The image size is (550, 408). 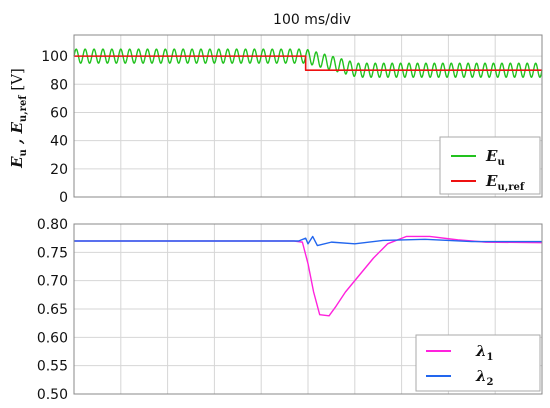 What do you see at coordinates (59, 85) in the screenshot?
I see `top-y-tick-label: 80` at bounding box center [59, 85].